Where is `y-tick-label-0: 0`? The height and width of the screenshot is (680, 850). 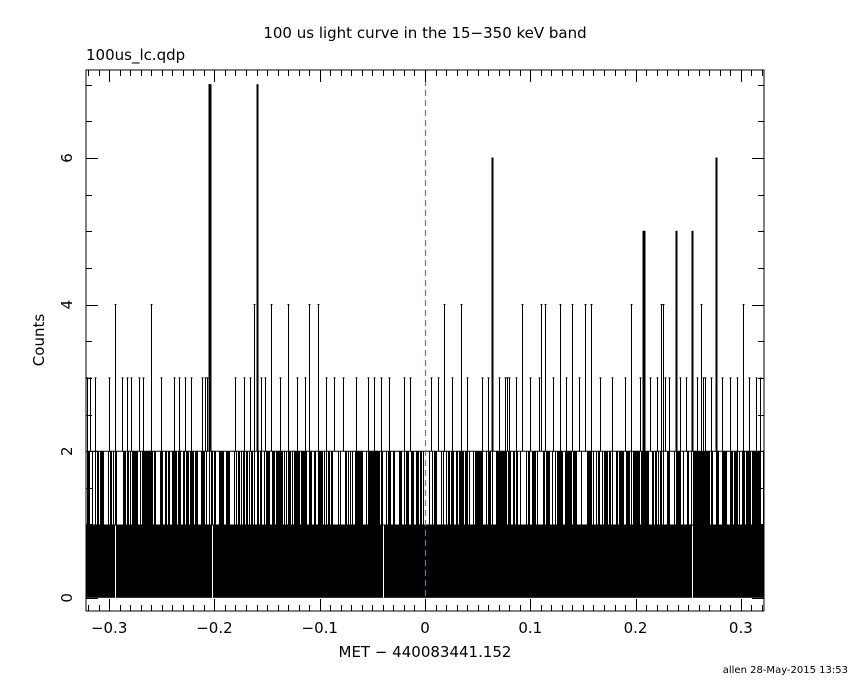
y-tick-label-0: 0 is located at coordinates (67, 598).